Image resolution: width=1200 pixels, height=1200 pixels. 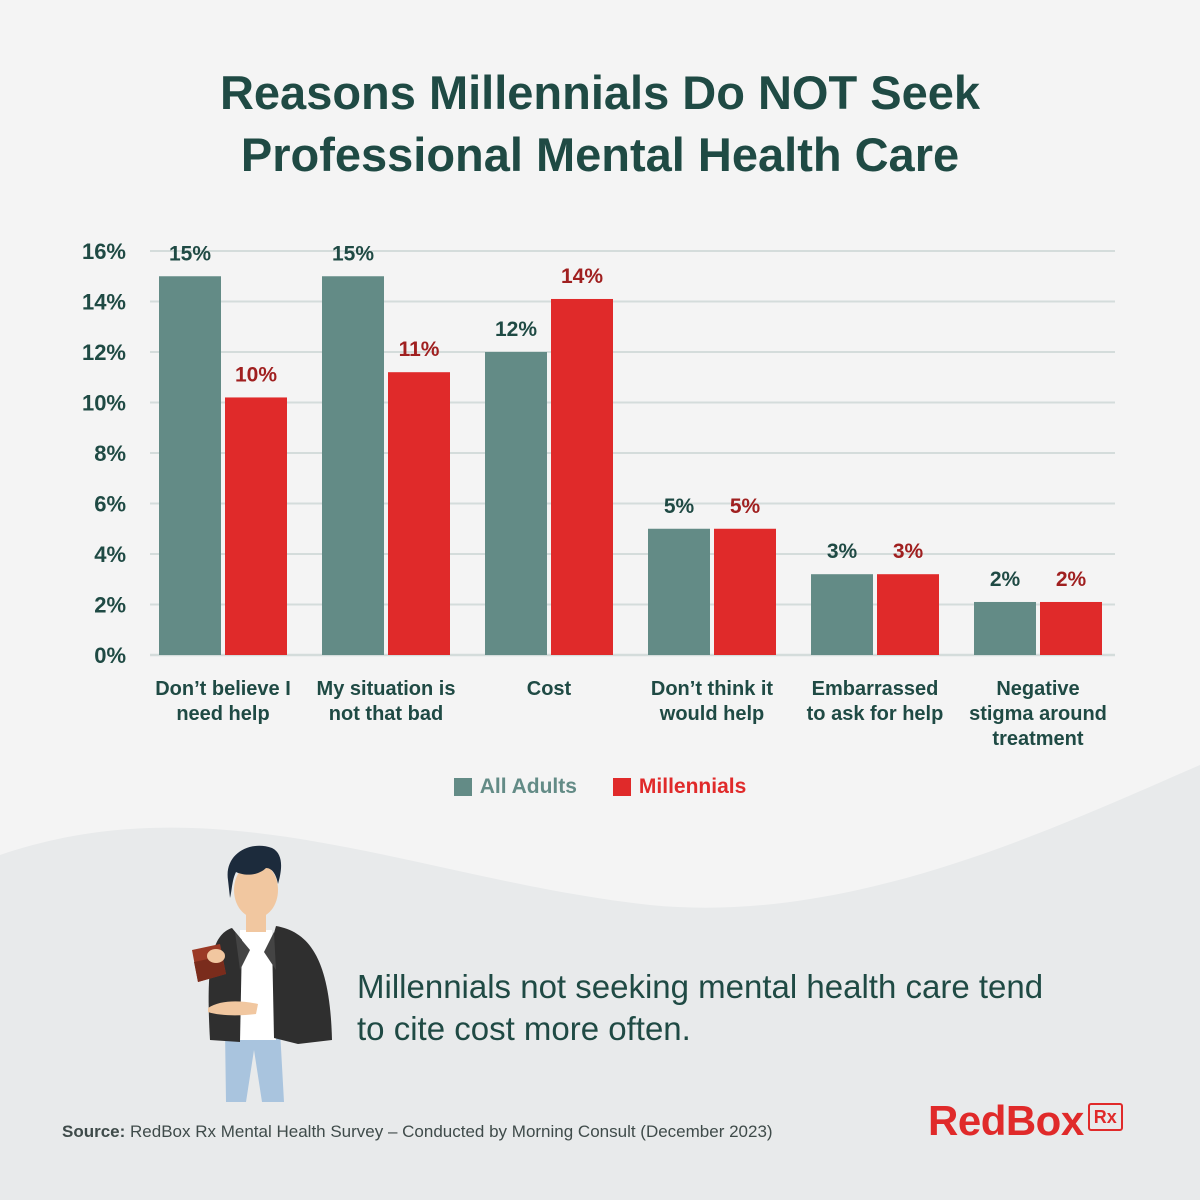 What do you see at coordinates (1037, 739) in the screenshot?
I see `x-category-label: treatment` at bounding box center [1037, 739].